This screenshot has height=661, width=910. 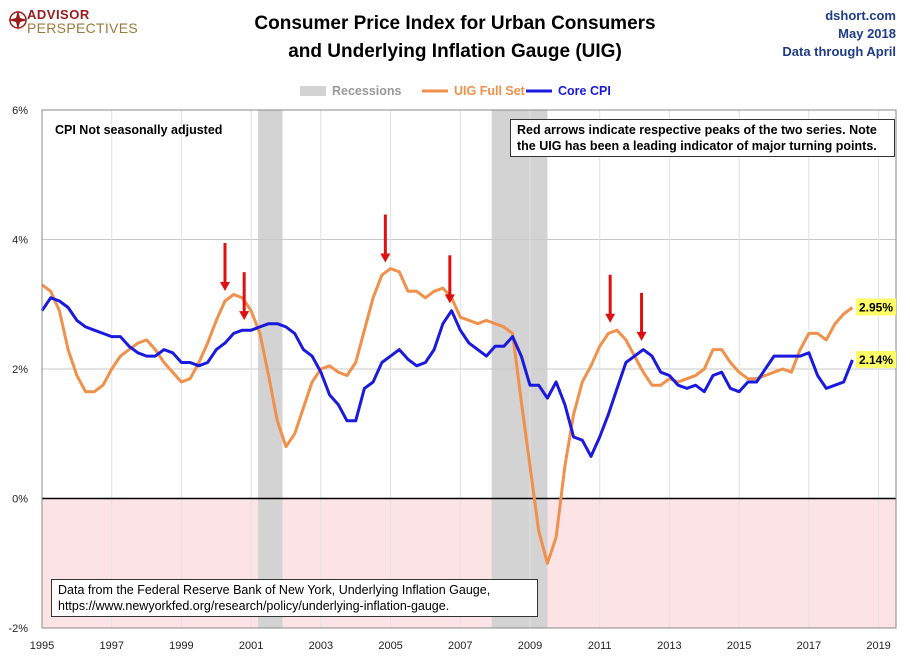 What do you see at coordinates (455, 23) in the screenshot?
I see `title-line1: Consumer Price Index for Urban Consumers` at bounding box center [455, 23].